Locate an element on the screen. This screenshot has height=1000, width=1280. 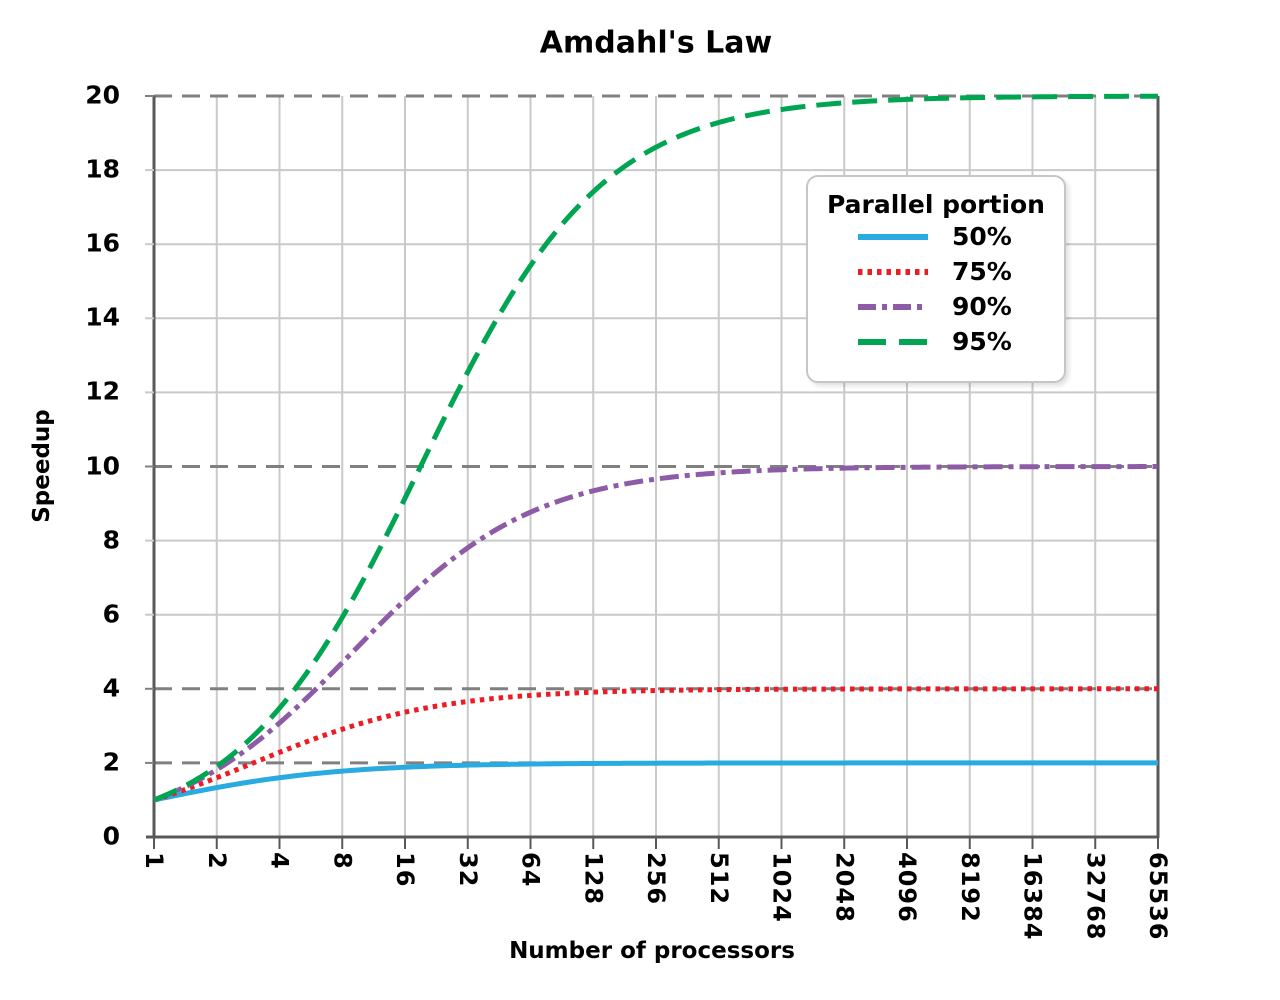
legend-label: 95% is located at coordinates (982, 341).